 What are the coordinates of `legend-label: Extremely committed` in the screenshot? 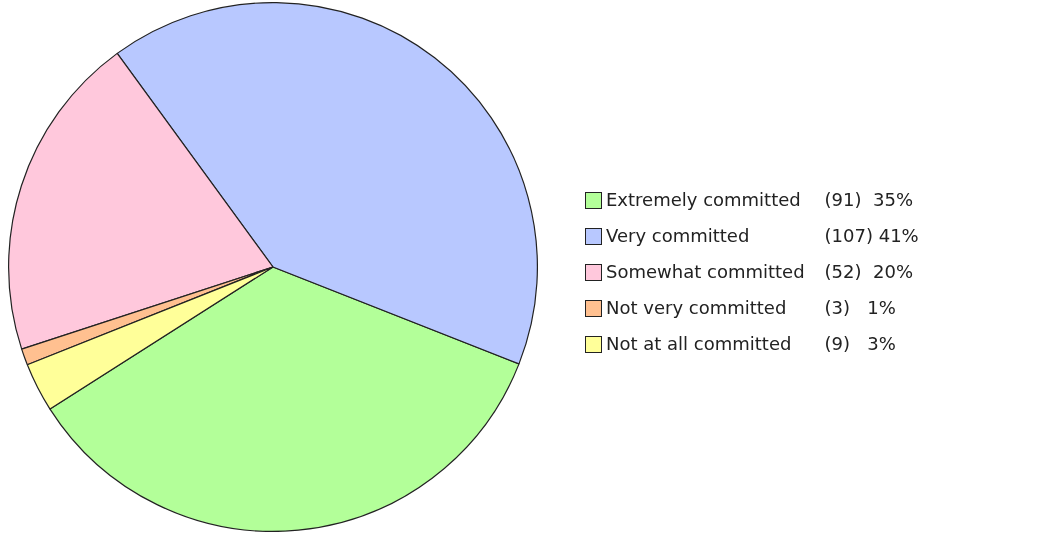 It's located at (703, 200).